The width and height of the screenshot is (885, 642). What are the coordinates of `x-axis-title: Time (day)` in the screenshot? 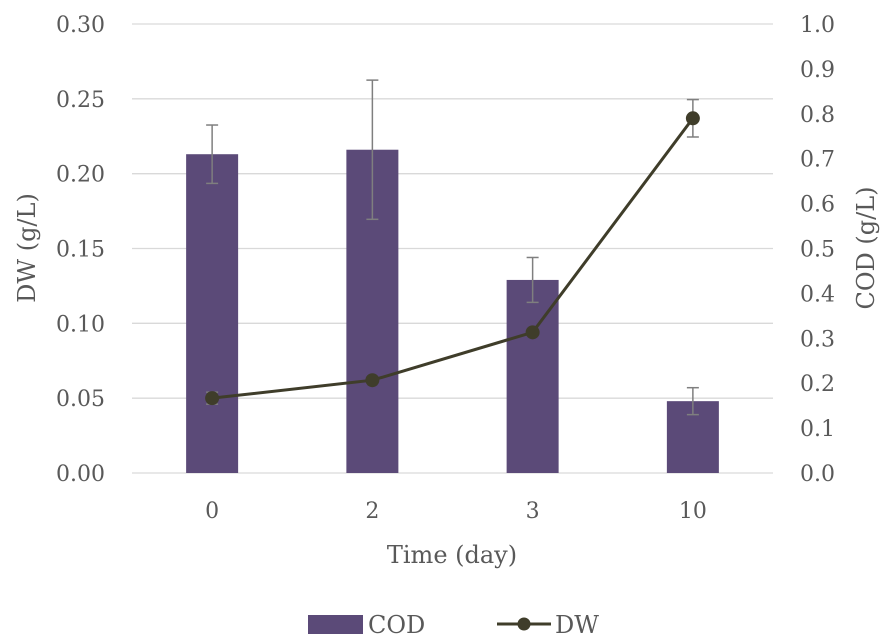 It's located at (452, 555).